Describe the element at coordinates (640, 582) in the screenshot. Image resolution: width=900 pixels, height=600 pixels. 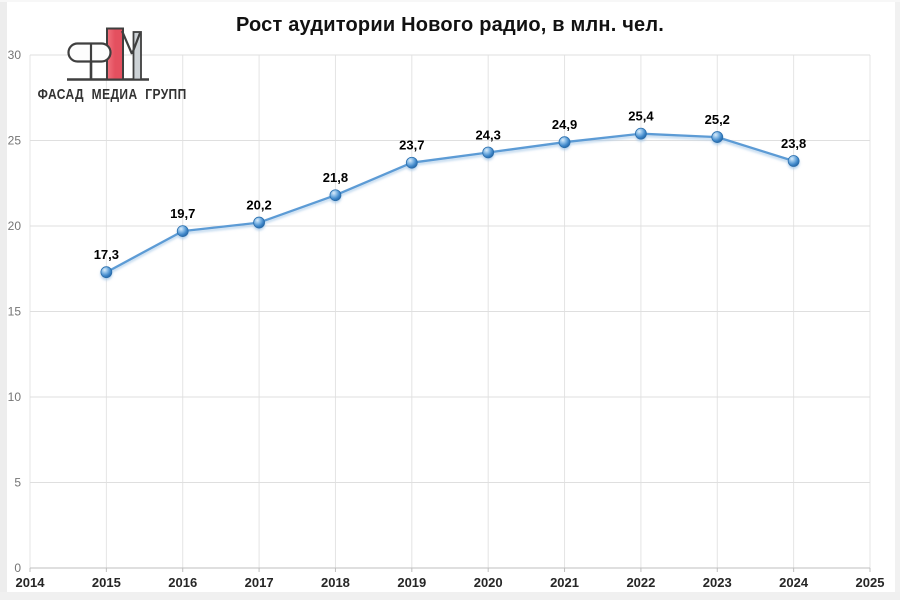
I see `x-axis-tick-label: 2022` at that location.